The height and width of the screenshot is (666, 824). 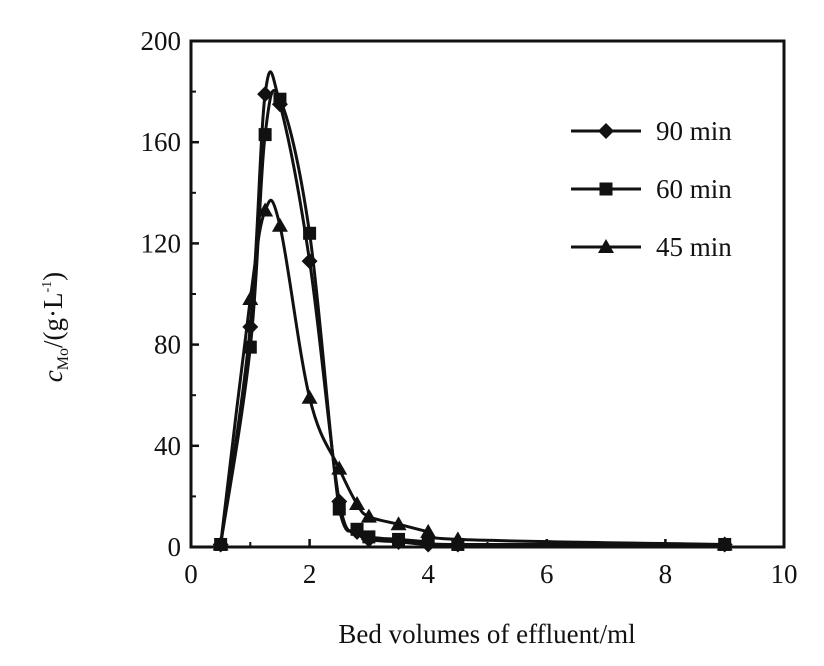 I want to click on x-axis-title: Bed volumes of effluent/ml, so click(x=486, y=634).